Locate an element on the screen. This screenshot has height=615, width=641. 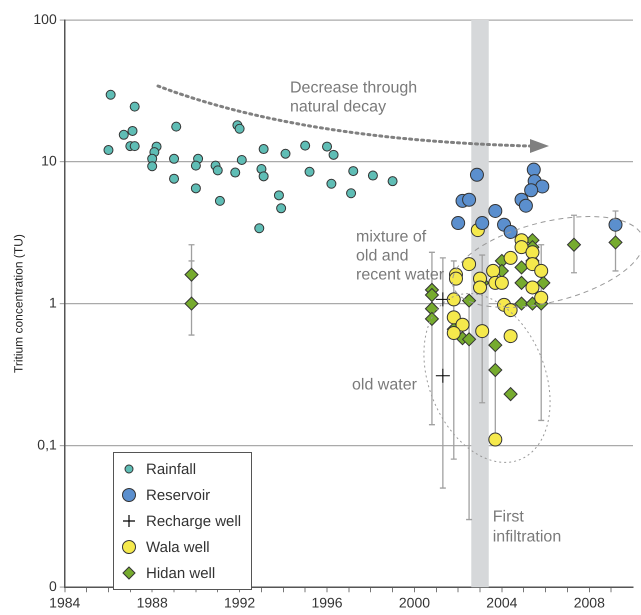
y-tick-label: 10 is located at coordinates (49, 160).